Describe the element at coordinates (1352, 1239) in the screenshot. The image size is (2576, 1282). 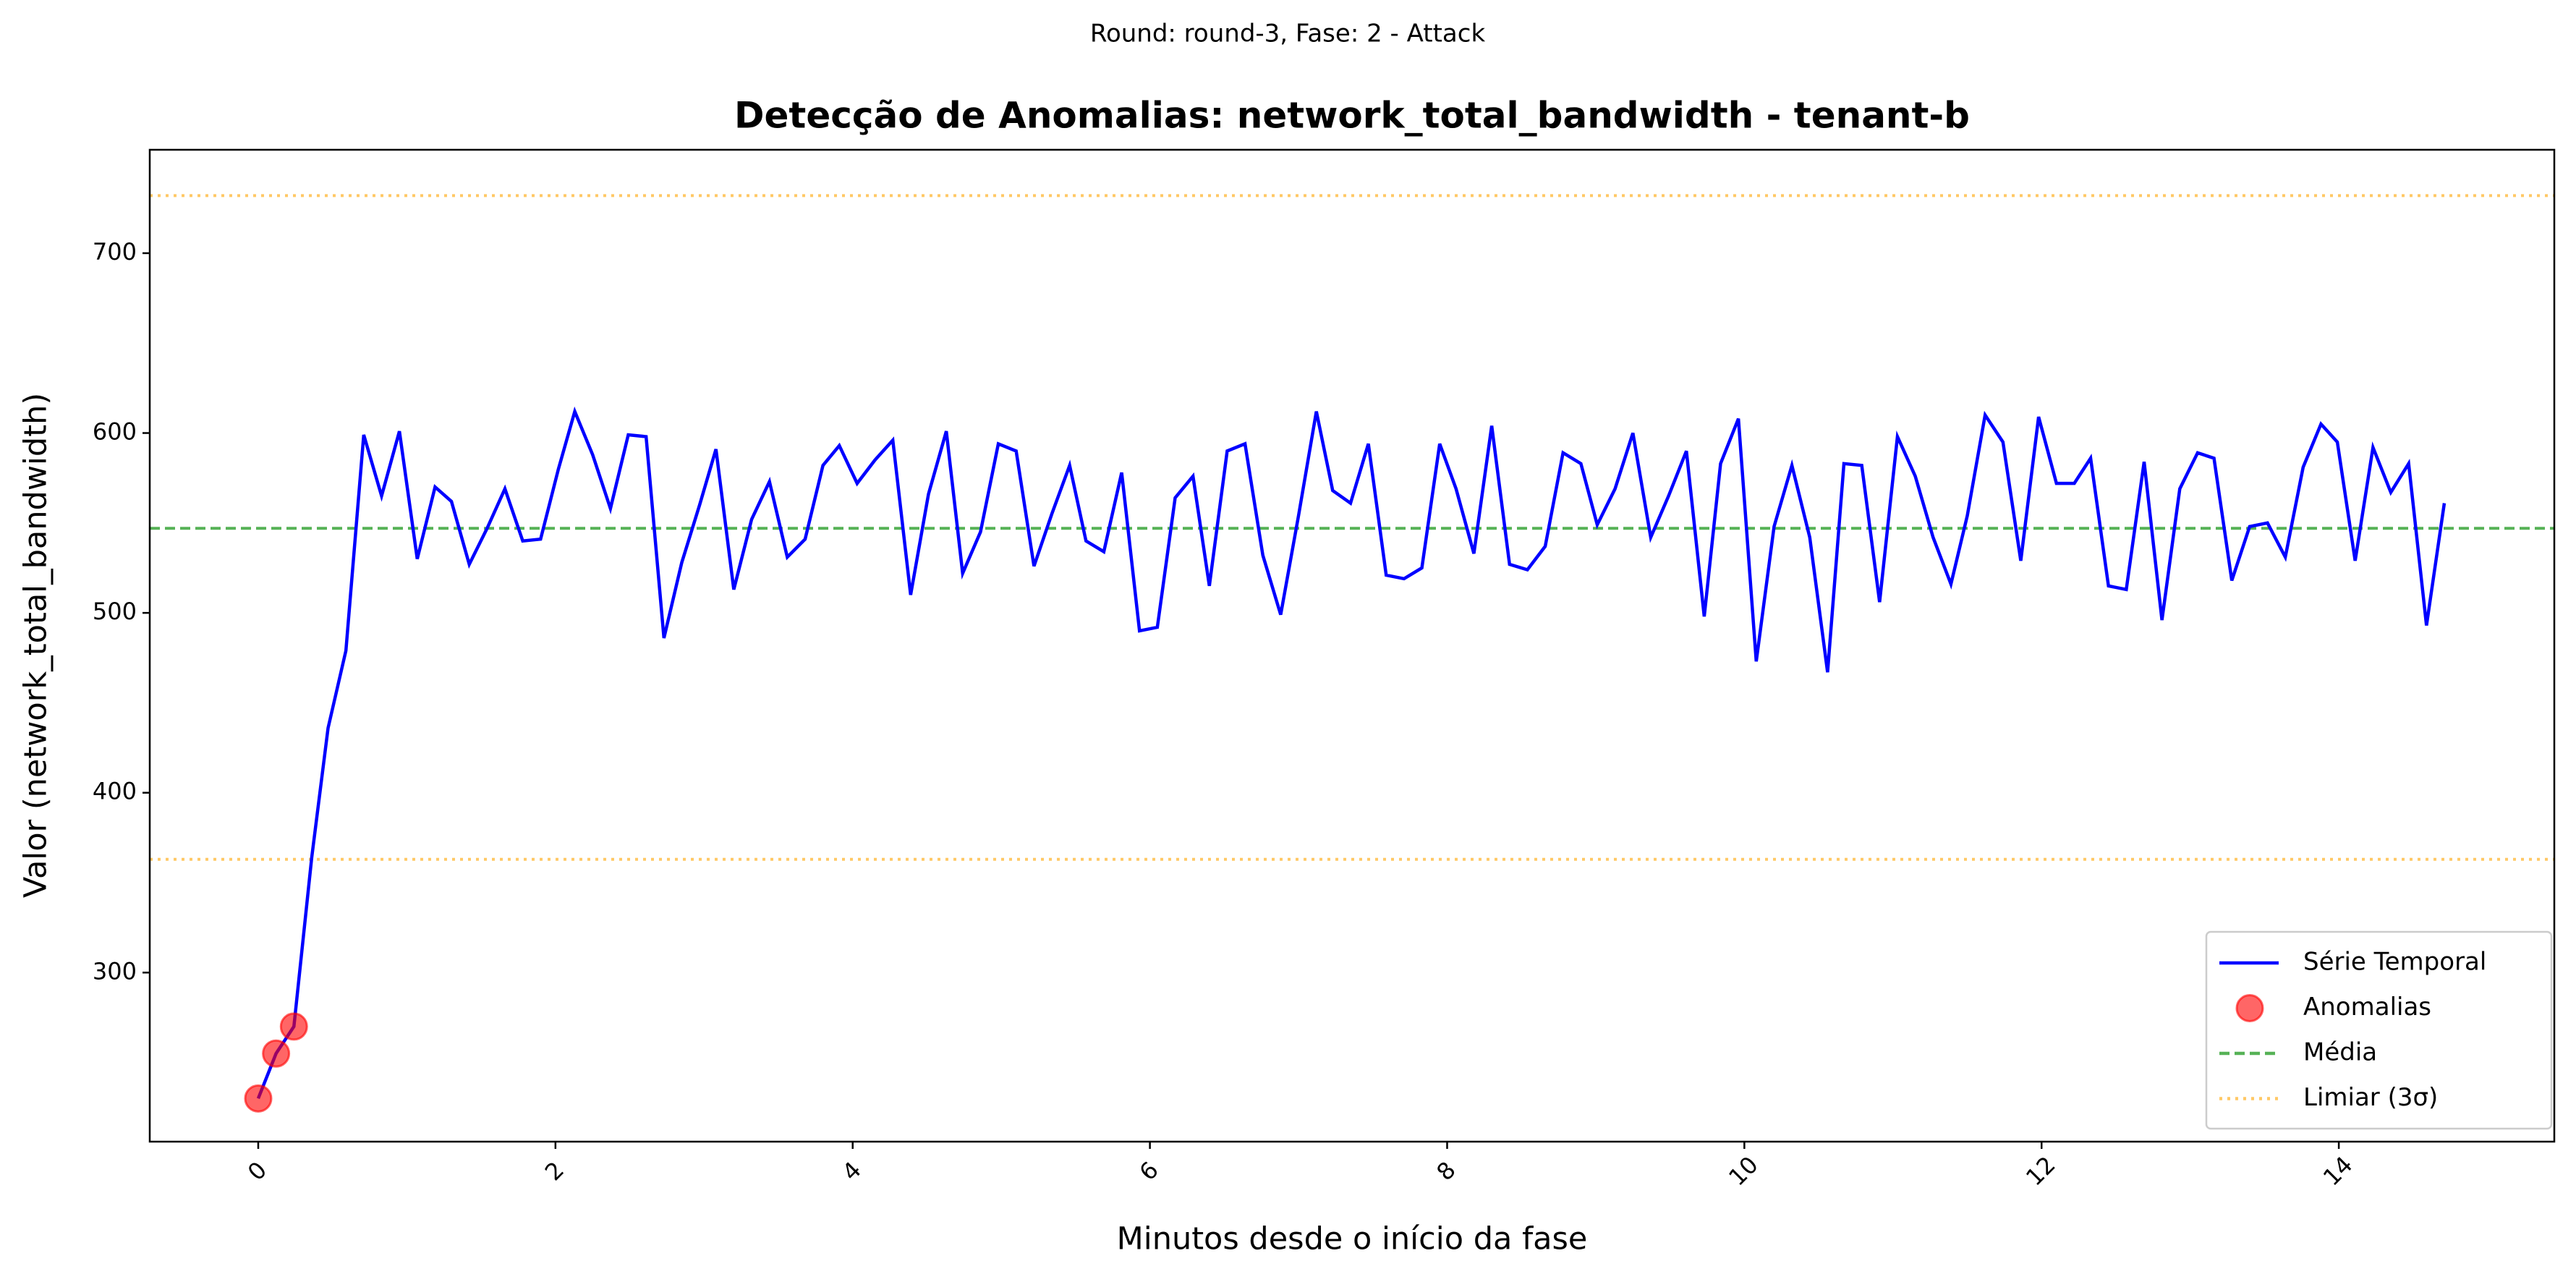
I see `x-axis-label: Minutos desde o início da fase` at that location.